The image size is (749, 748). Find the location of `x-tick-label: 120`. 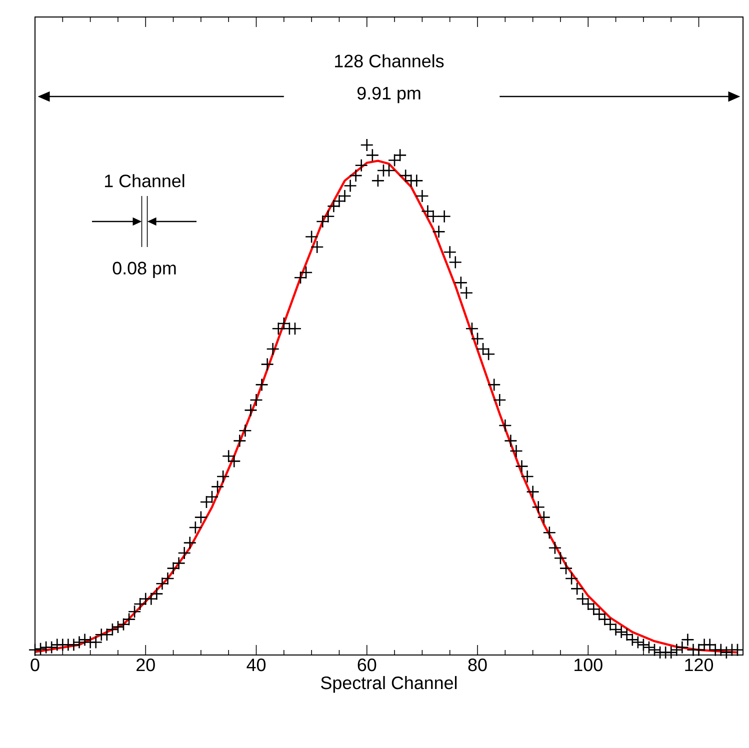

x-tick-label: 120 is located at coordinates (699, 665).